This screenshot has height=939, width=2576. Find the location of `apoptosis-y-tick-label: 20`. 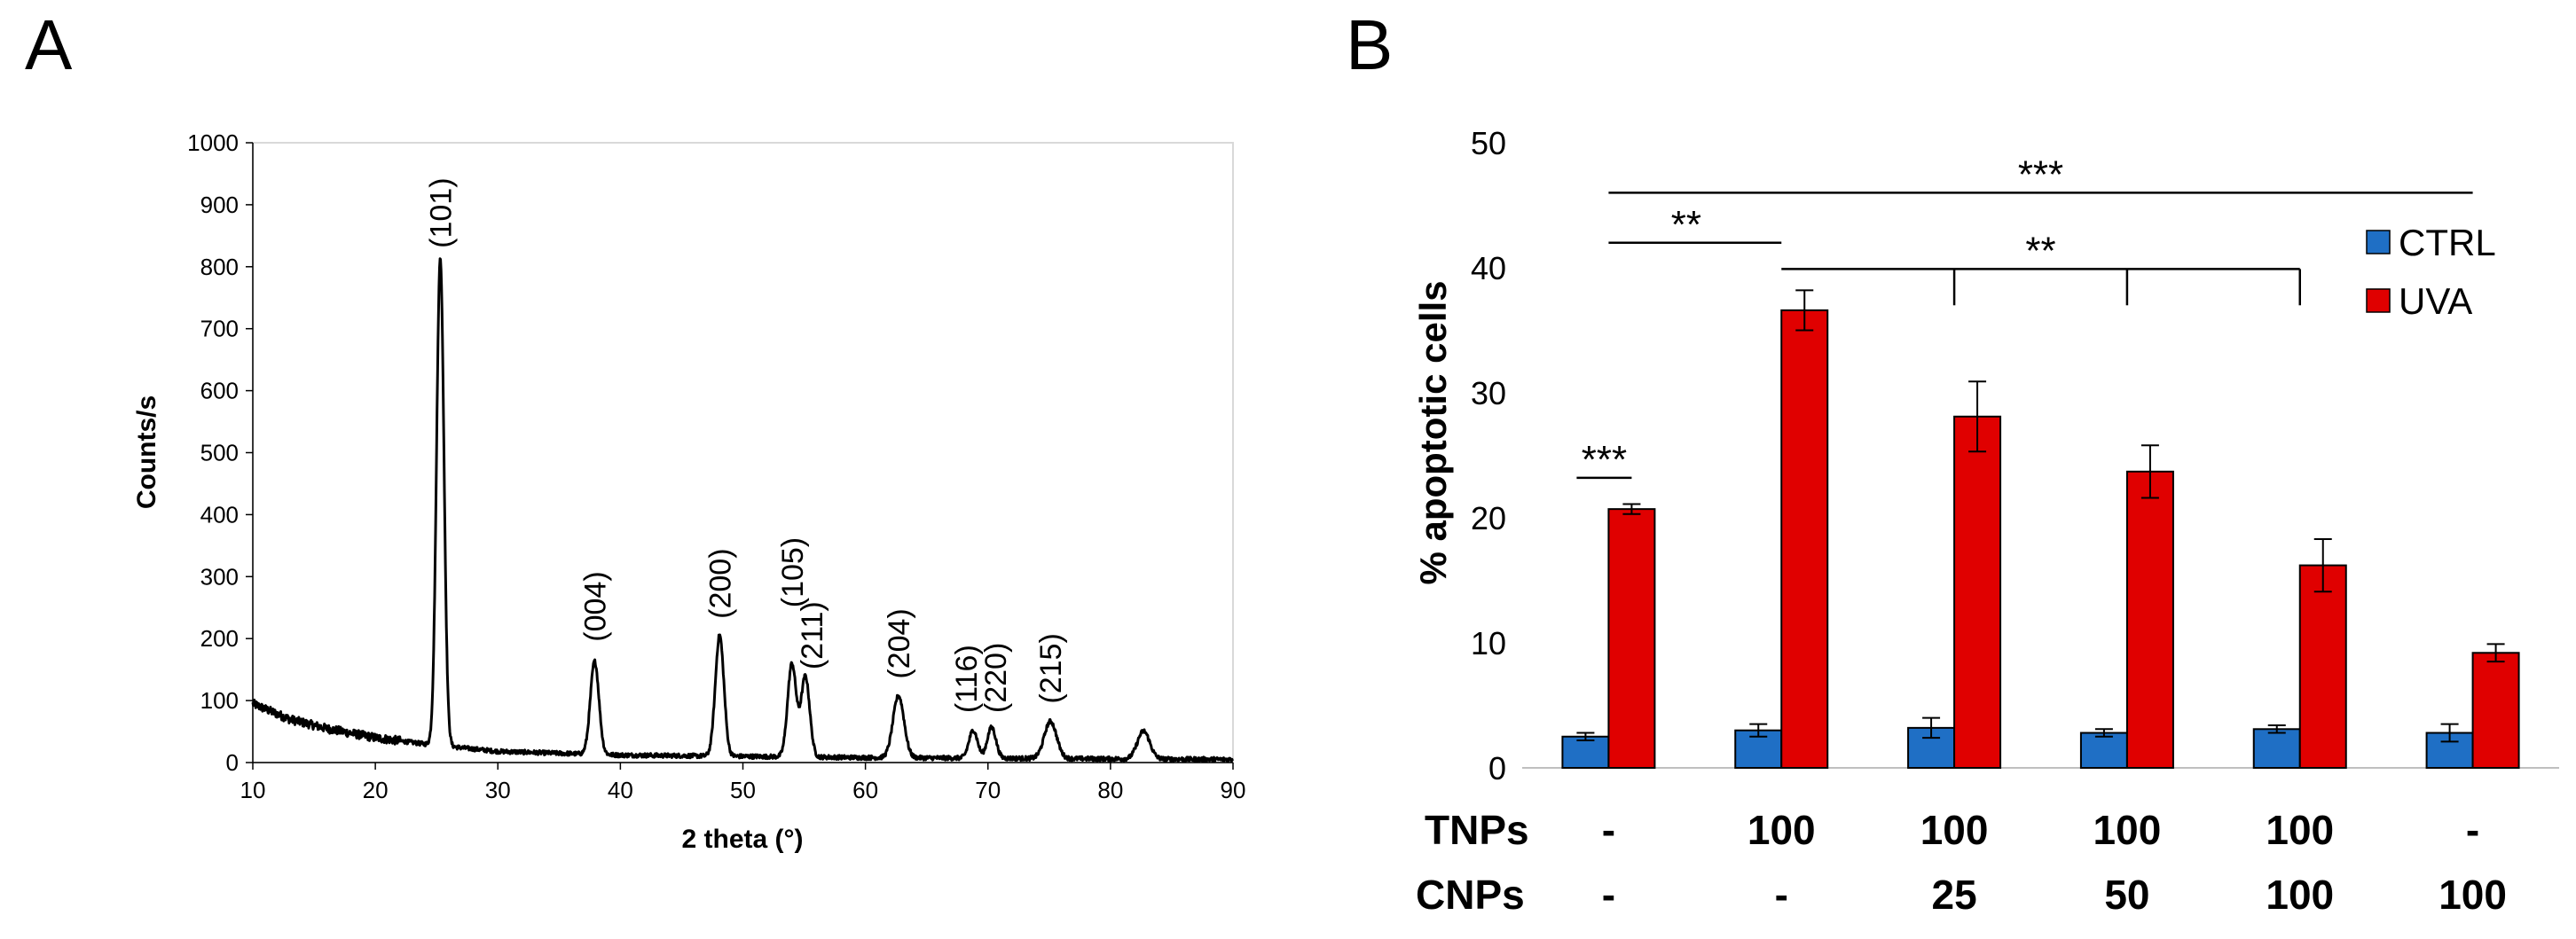

apoptosis-y-tick-label: 20 is located at coordinates (1488, 518).